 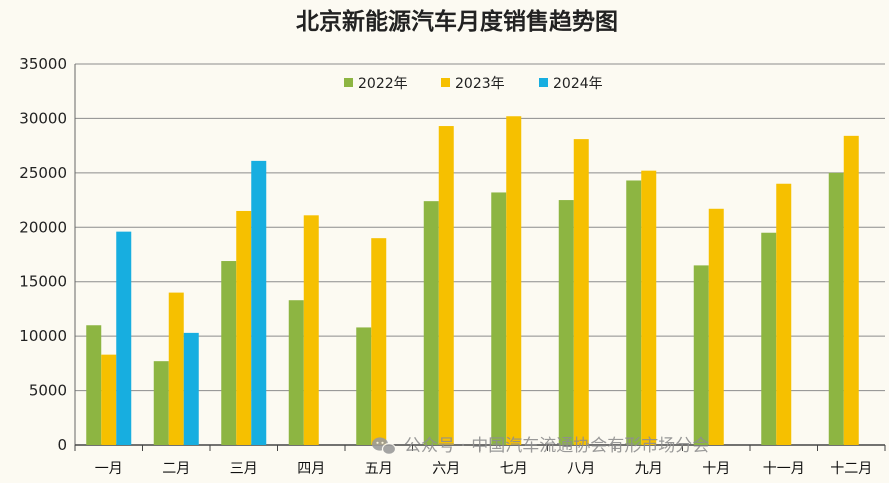 What do you see at coordinates (191, 388) in the screenshot?
I see `bar-2024年-二月` at bounding box center [191, 388].